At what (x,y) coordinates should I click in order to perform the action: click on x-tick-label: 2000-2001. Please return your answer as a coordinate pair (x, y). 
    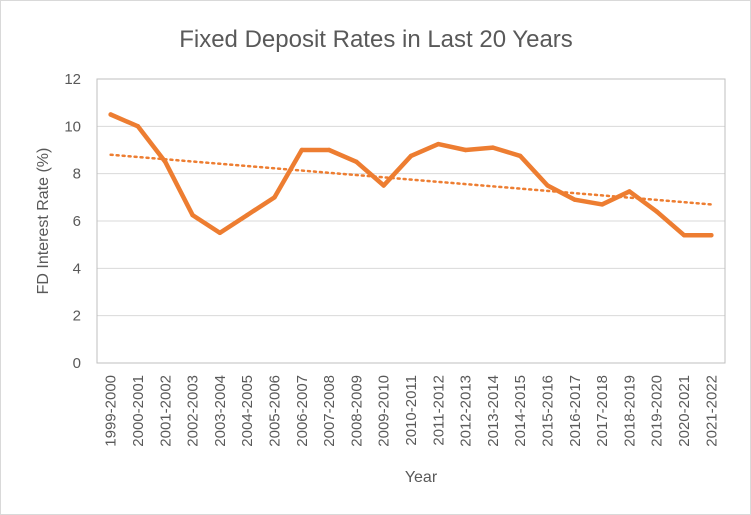
    Looking at the image, I should click on (138, 411).